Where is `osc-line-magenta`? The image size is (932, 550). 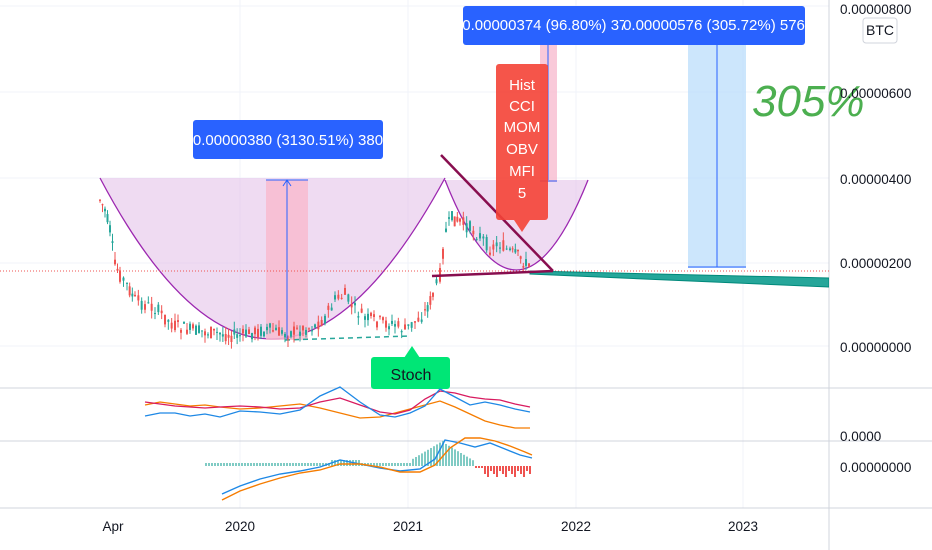 osc-line-magenta is located at coordinates (337, 402).